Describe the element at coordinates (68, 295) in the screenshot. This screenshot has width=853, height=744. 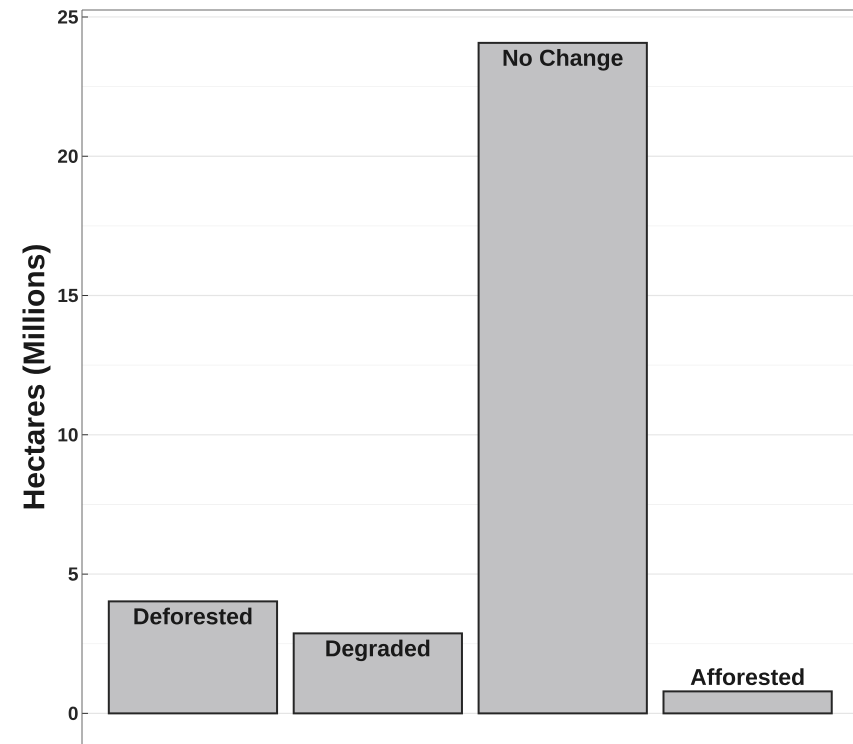
I see `y-tick-label: 15` at that location.